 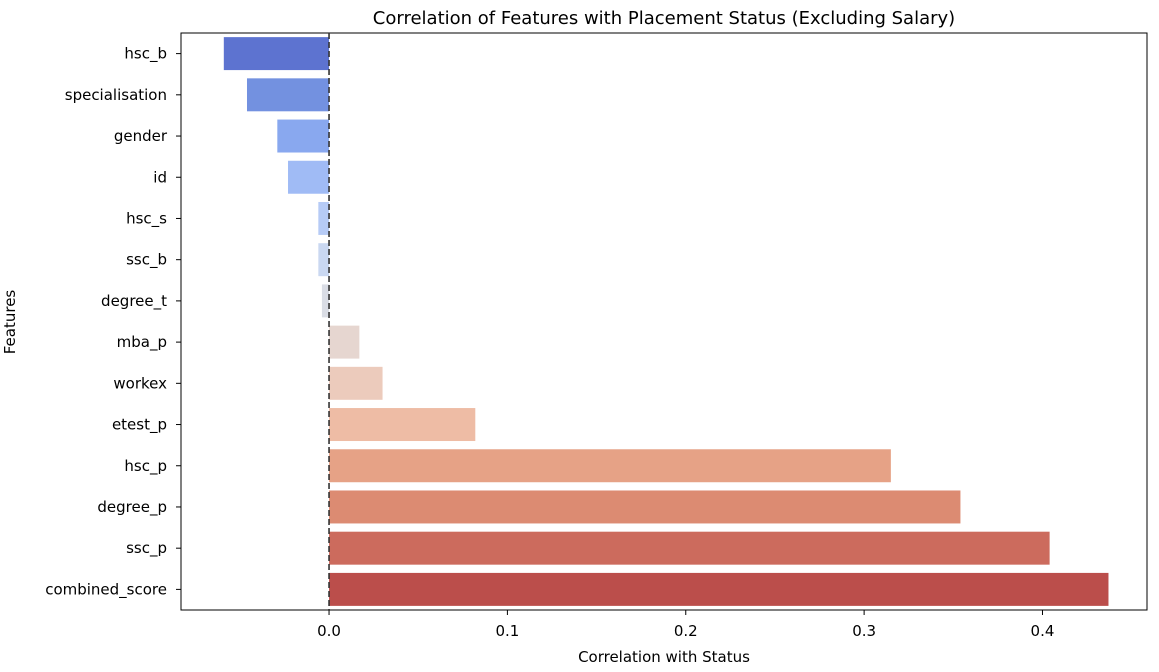 I want to click on x-axis: 0.0 0.1 0.2 0.3 0.4, so click(x=685, y=625).